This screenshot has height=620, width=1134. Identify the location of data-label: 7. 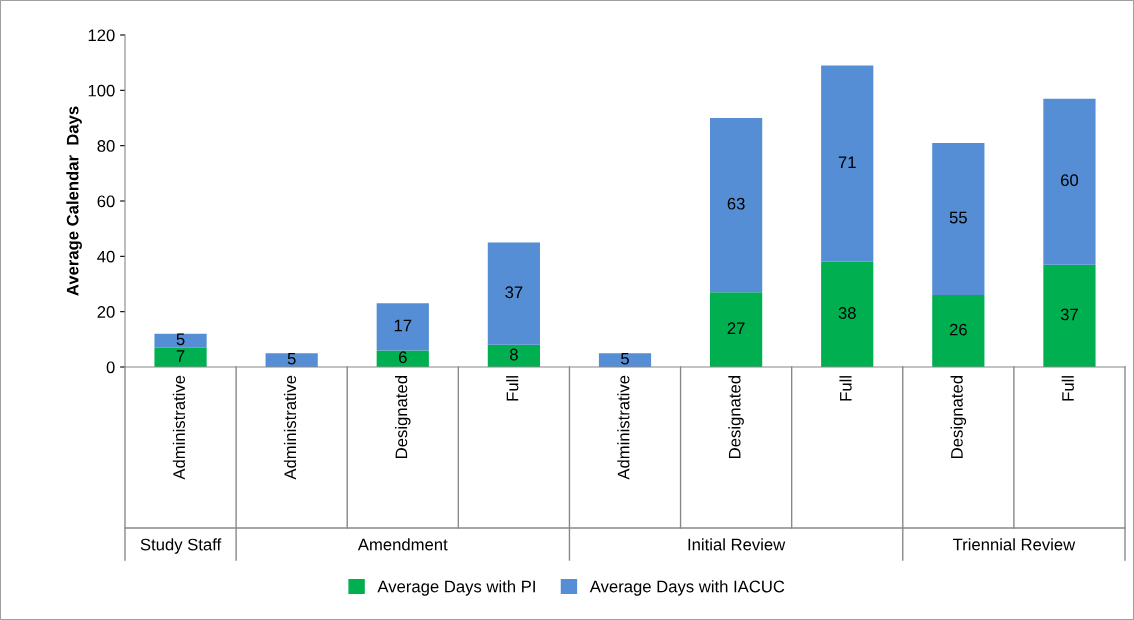
(180, 356).